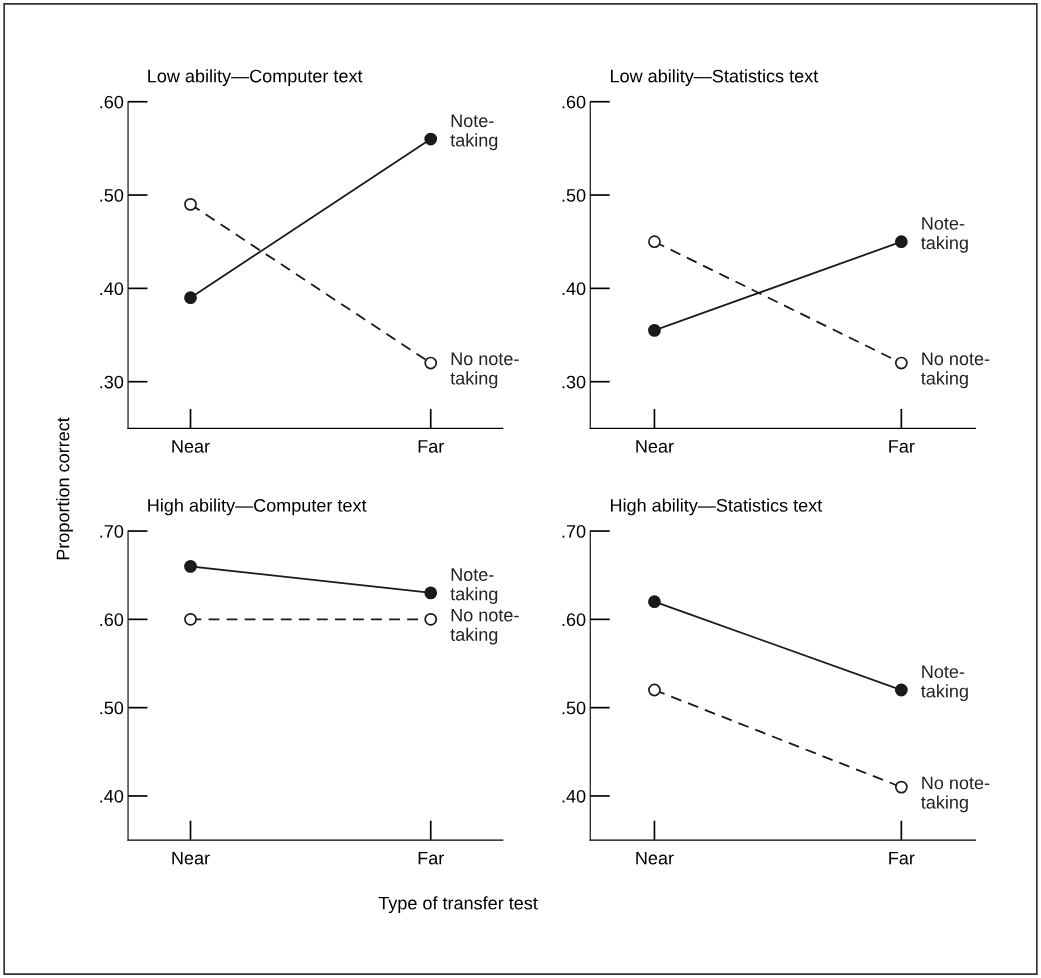  Describe the element at coordinates (64, 488) in the screenshot. I see `y-axis-title: Proportion correct` at that location.